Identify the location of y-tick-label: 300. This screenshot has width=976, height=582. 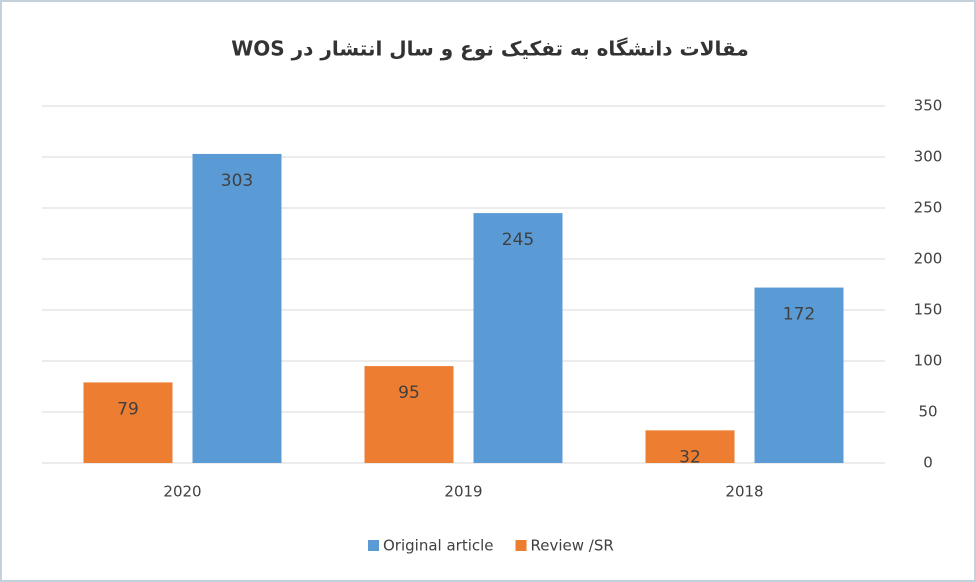
(928, 157).